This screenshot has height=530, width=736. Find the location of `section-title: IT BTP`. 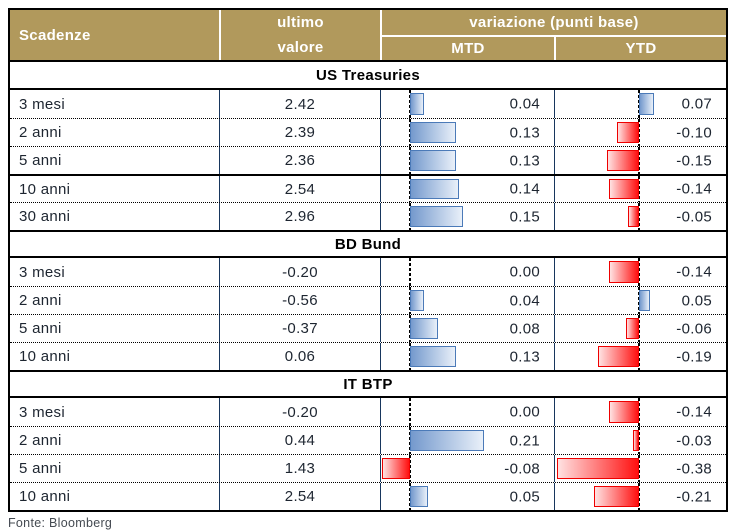

section-title: IT BTP is located at coordinates (368, 384).